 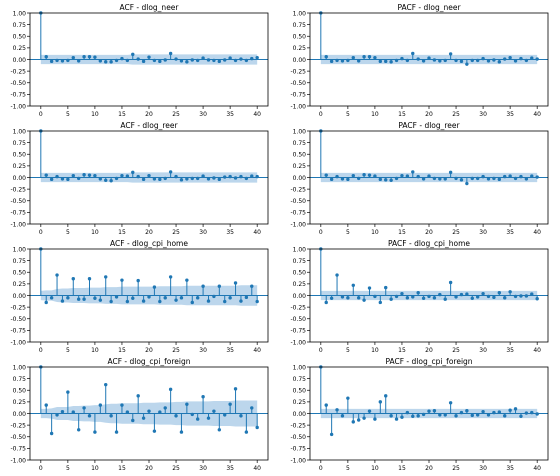 What do you see at coordinates (300, 60) in the screenshot?
I see `y-tick-label: 0.00` at bounding box center [300, 60].